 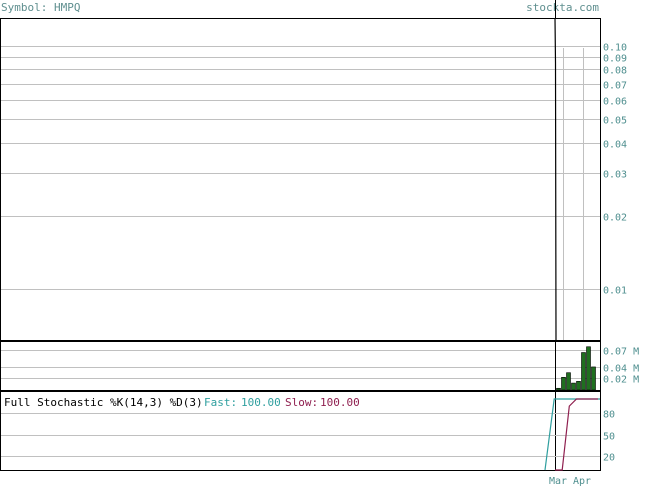 What do you see at coordinates (582, 481) in the screenshot?
I see `x-tick-label: Apr` at bounding box center [582, 481].